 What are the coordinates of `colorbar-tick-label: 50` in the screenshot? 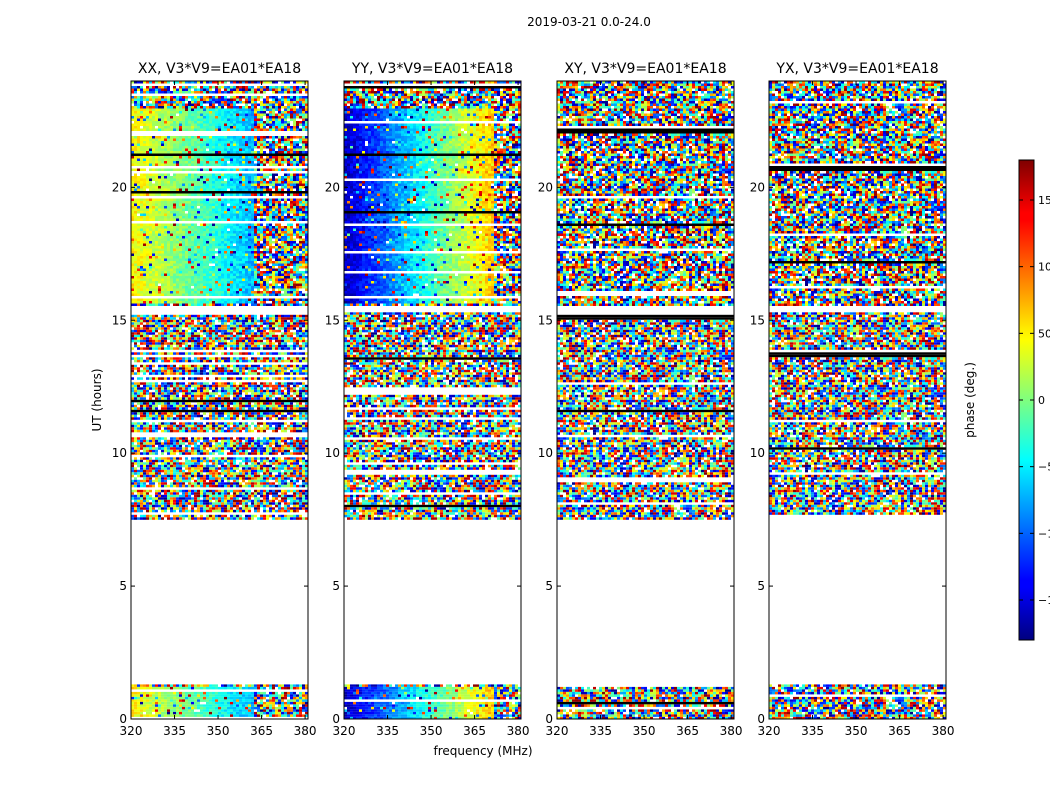 It's located at (1044, 333).